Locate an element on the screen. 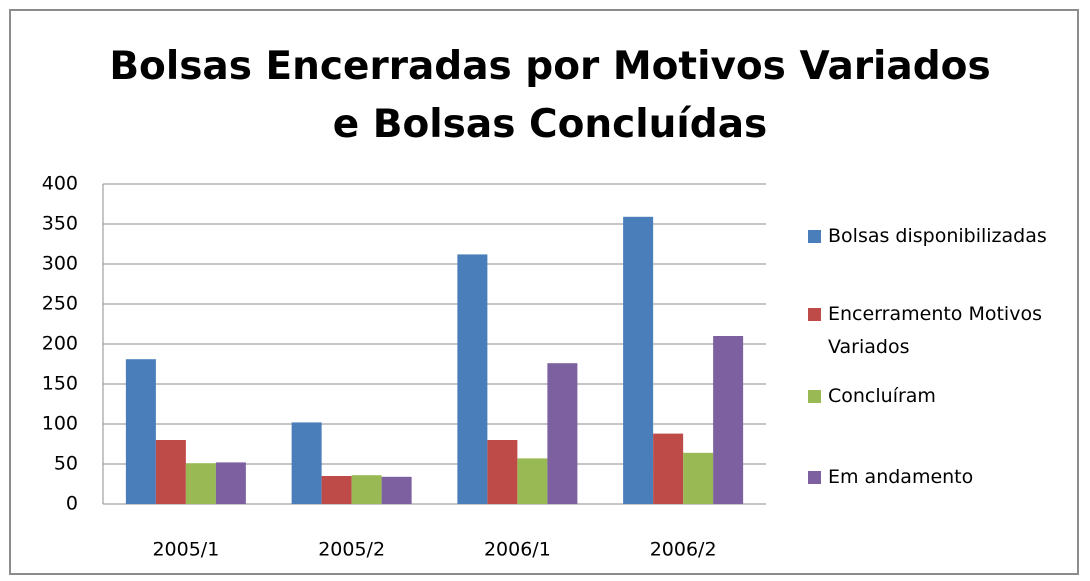 This screenshot has height=581, width=1090. y-tick-label: 200 is located at coordinates (60, 344).